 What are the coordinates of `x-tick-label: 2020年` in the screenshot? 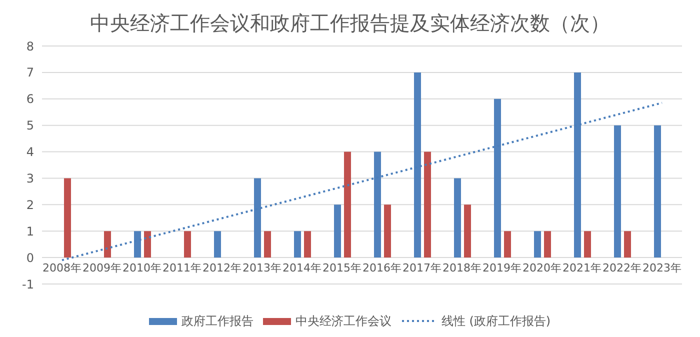 It's located at (542, 268).